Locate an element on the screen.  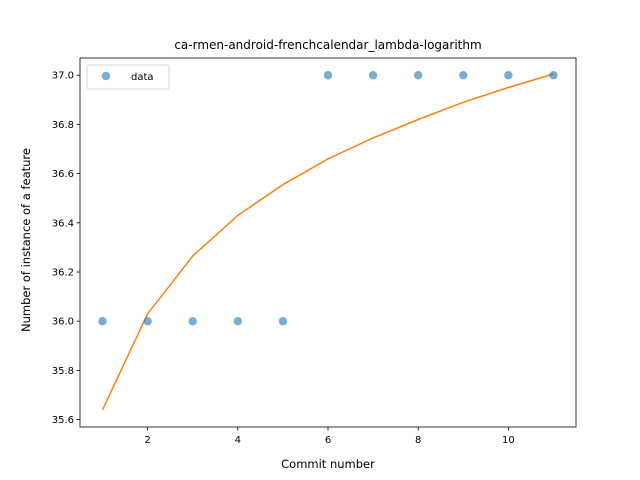
y-tick-label: 36.2 is located at coordinates (63, 273).